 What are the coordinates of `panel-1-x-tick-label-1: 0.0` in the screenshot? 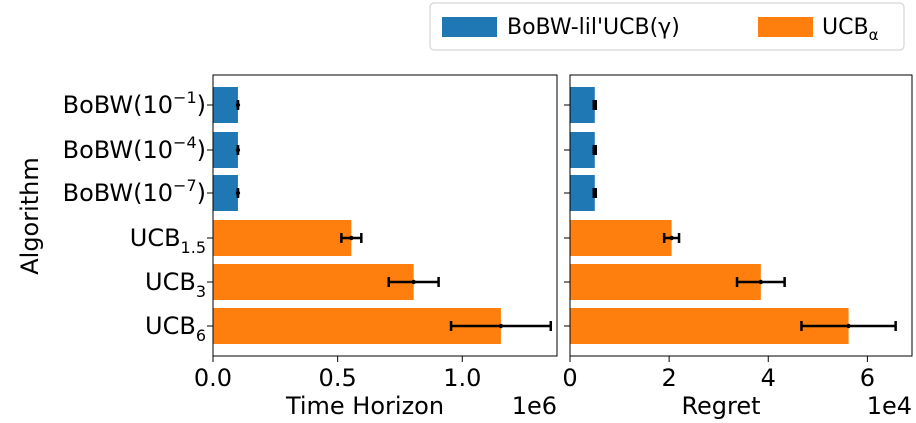 It's located at (213, 378).